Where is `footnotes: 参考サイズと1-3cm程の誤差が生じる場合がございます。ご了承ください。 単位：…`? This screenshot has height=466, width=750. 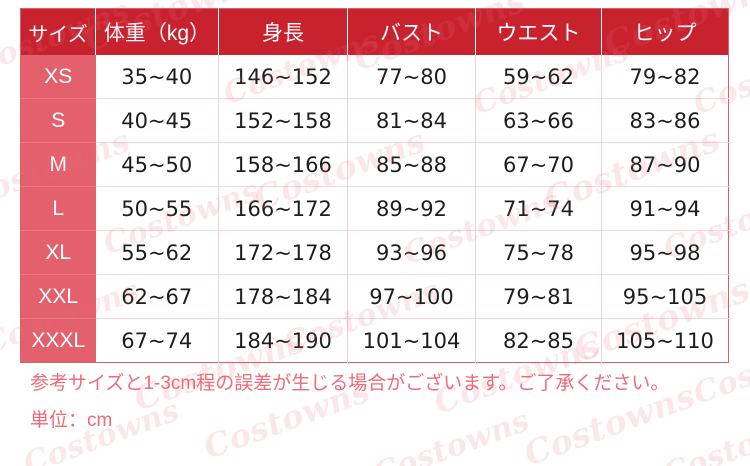 footnotes: 参考サイズと1-3cm程の誤差が生じる場合がございます。ご了承ください。 単位：… is located at coordinates (380, 402).